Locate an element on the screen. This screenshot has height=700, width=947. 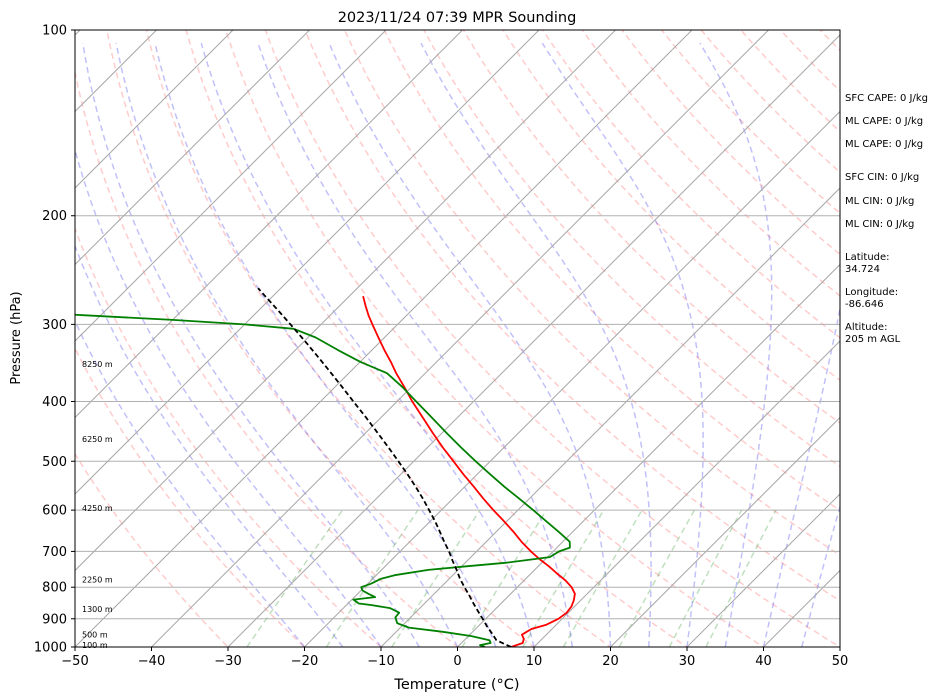
ml-cin-text: ML CIN: 0 J/kg is located at coordinates (880, 201).